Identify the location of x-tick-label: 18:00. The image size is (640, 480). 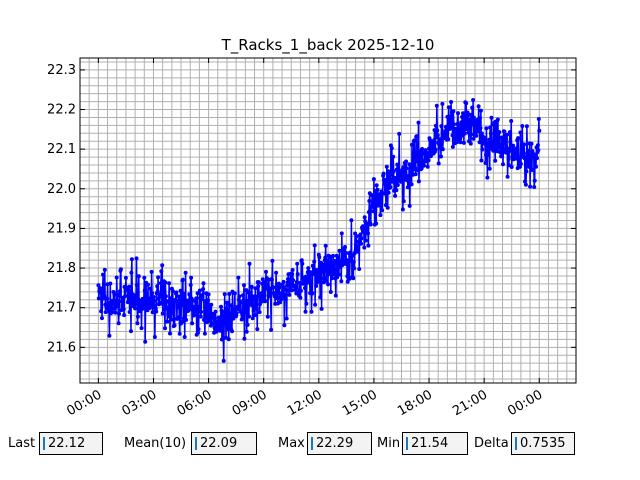
(415, 403).